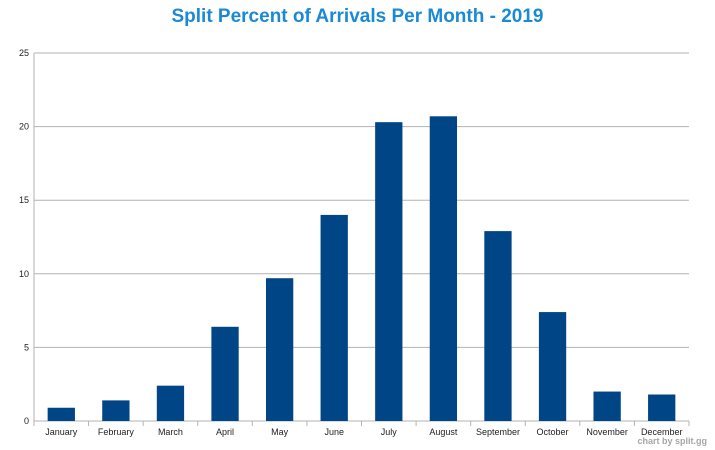 The height and width of the screenshot is (450, 715). What do you see at coordinates (170, 432) in the screenshot?
I see `x-tick-label: March` at bounding box center [170, 432].